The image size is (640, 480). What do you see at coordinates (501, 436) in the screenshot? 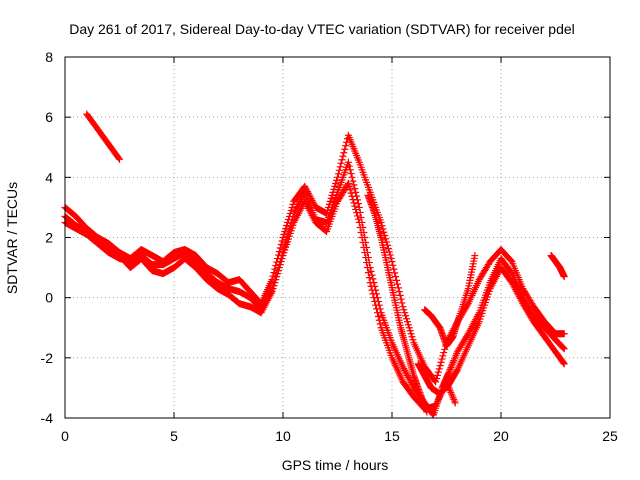
I see `x-tick-label: 20` at bounding box center [501, 436].